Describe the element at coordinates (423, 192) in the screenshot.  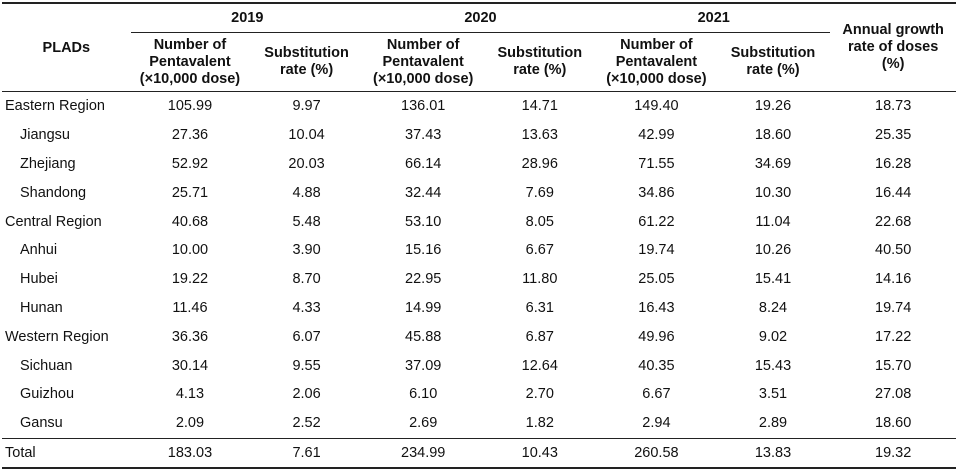
I see `number-2020: 32.44` at that location.